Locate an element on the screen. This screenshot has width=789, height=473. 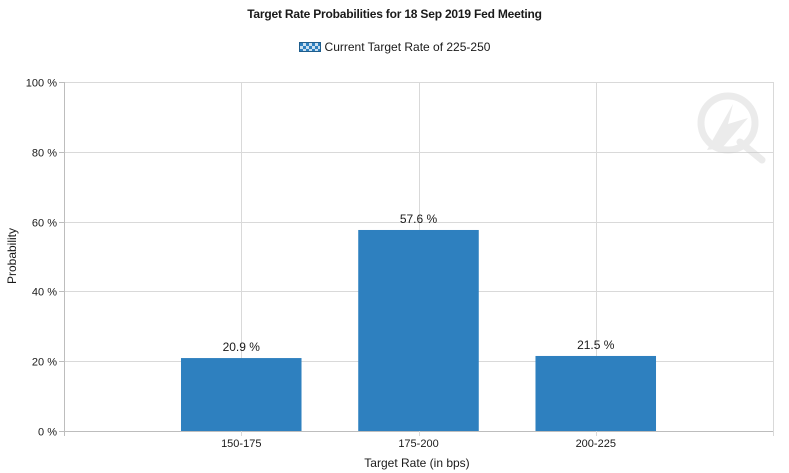
x-axis-title: Target Rate (in bps) is located at coordinates (416, 463).